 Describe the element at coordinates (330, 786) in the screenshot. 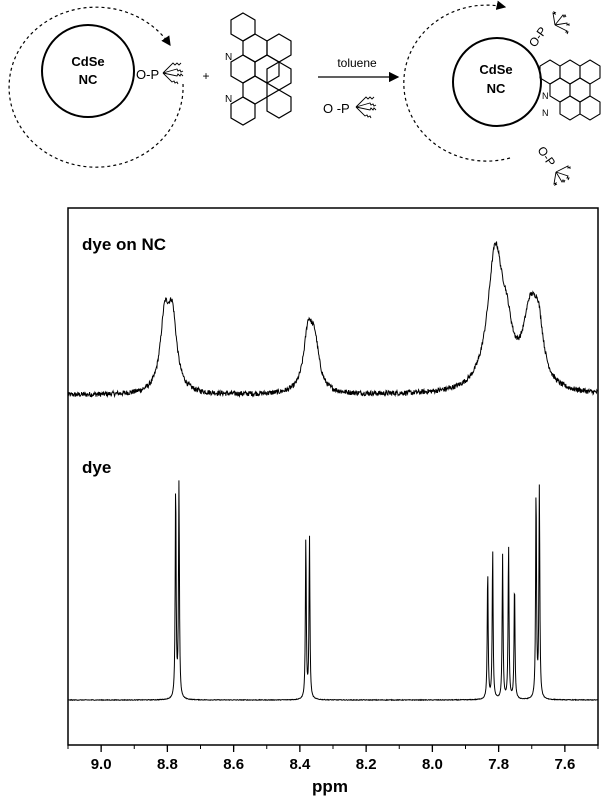

I see `x-axis-label: ppm` at that location.